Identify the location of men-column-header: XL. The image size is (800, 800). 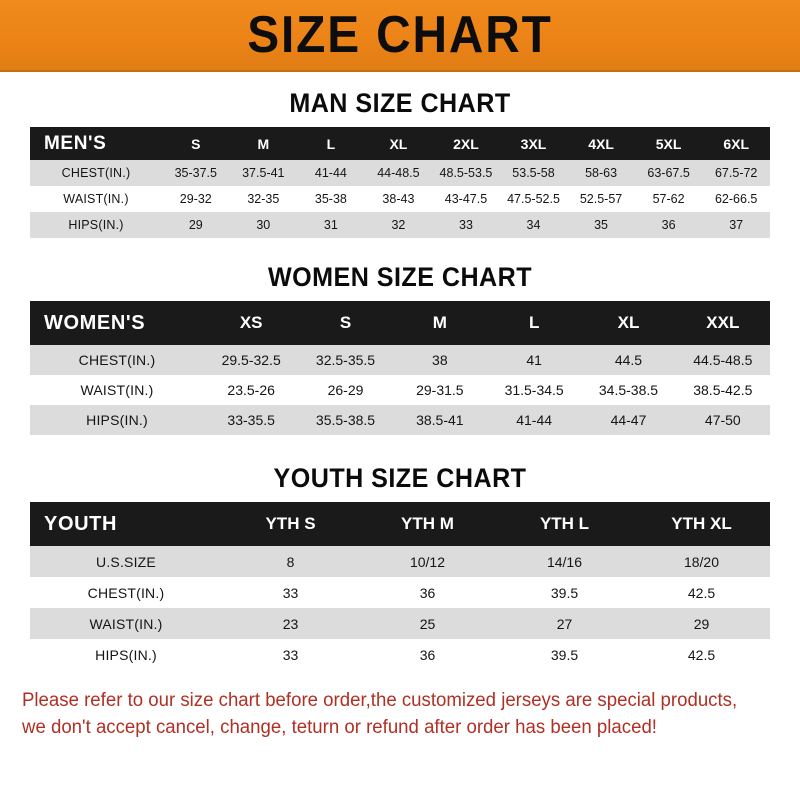
(398, 143).